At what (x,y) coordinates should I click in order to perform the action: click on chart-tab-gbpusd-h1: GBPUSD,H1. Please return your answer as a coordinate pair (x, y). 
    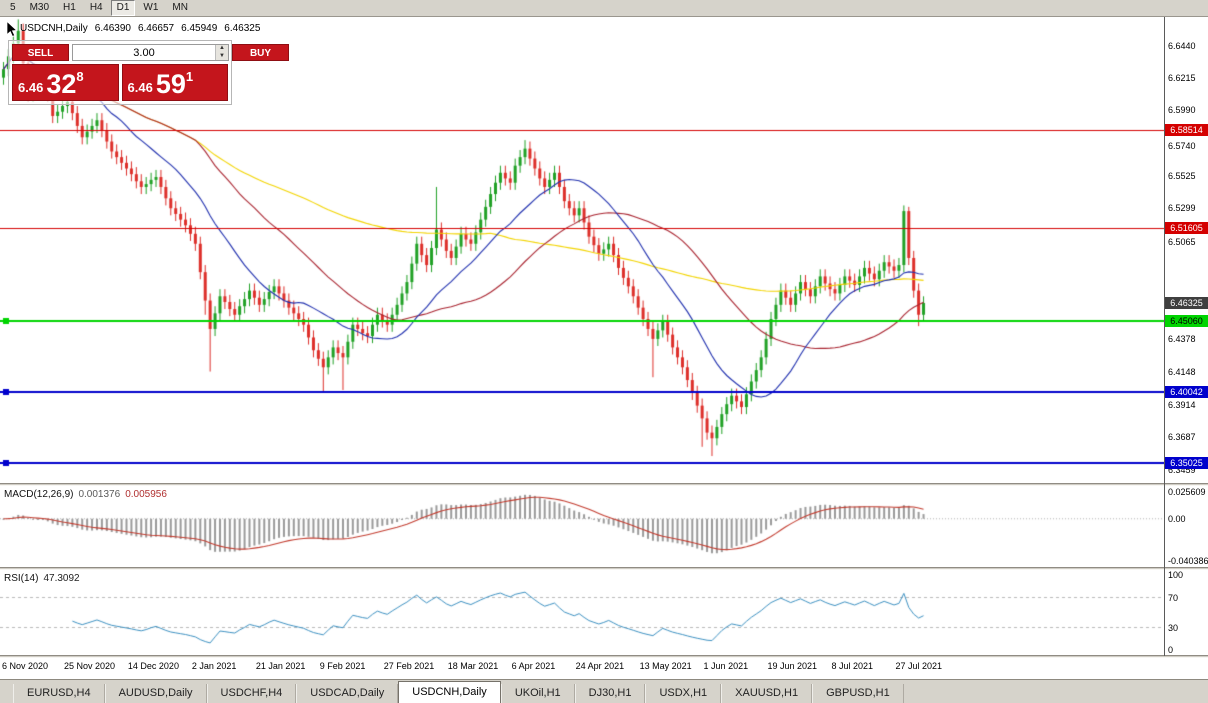
    Looking at the image, I should click on (858, 693).